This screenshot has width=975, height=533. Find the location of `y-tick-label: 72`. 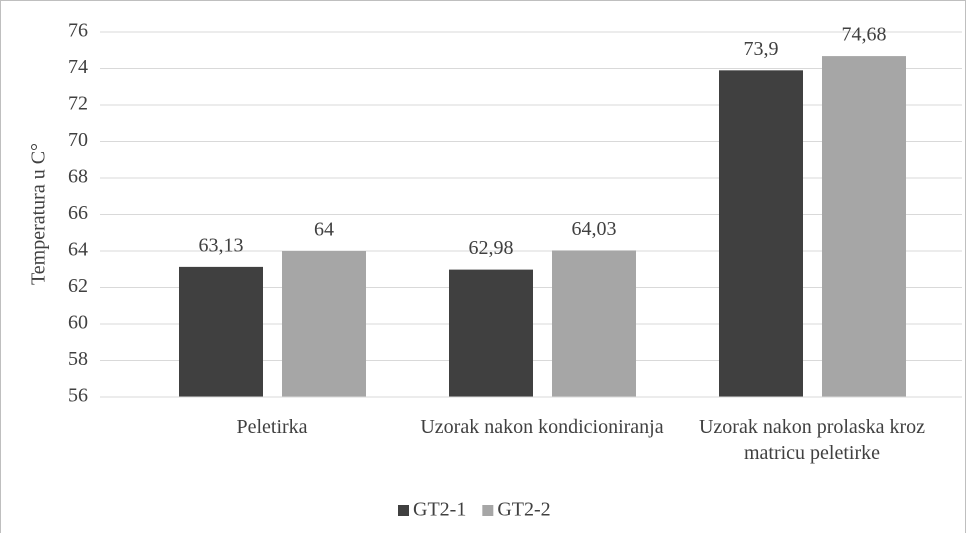

y-tick-label: 72 is located at coordinates (78, 104).